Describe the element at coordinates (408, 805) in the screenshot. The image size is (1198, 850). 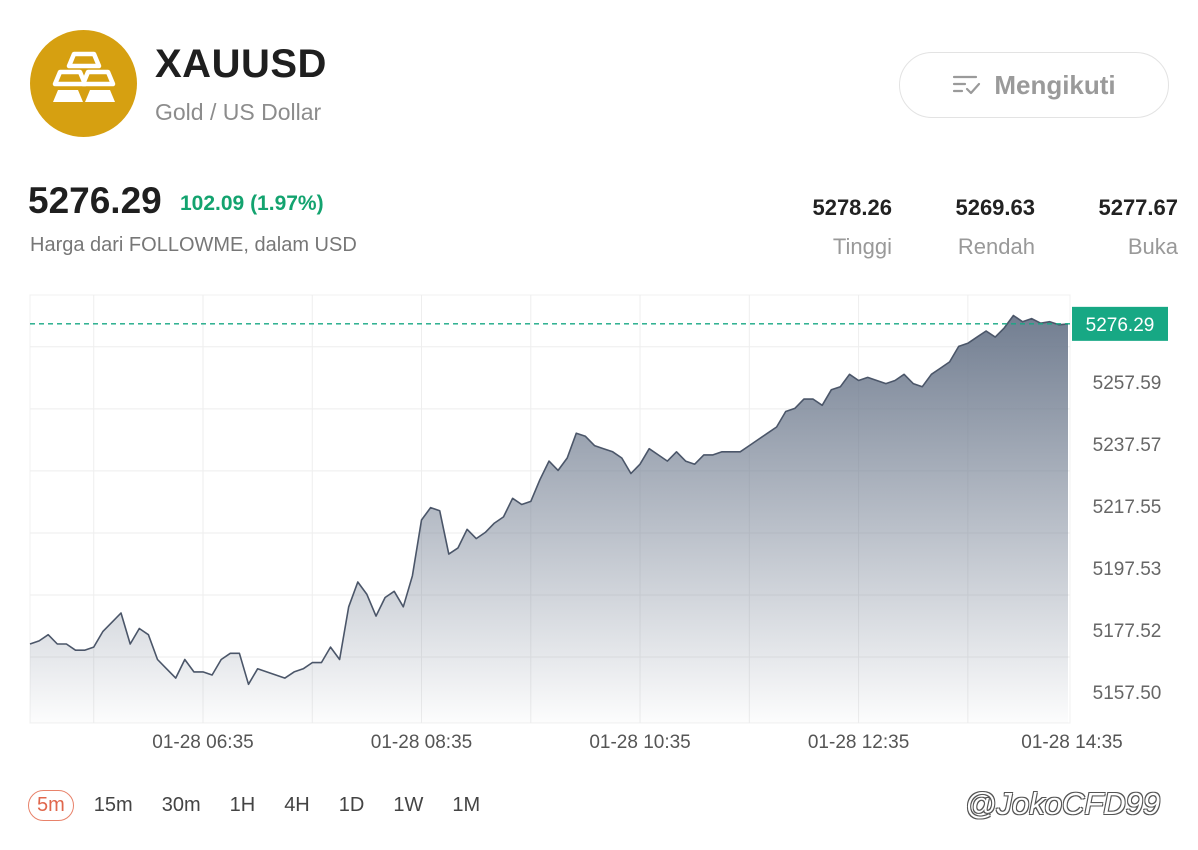
I see `timeframe-tab-1W: 1W` at that location.